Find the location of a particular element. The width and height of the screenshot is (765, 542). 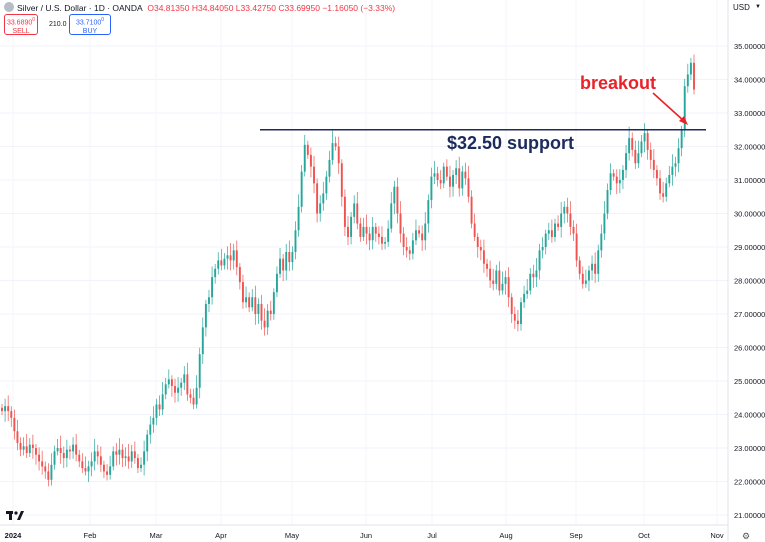

y-tick-label: 27.00000 is located at coordinates (749, 314).